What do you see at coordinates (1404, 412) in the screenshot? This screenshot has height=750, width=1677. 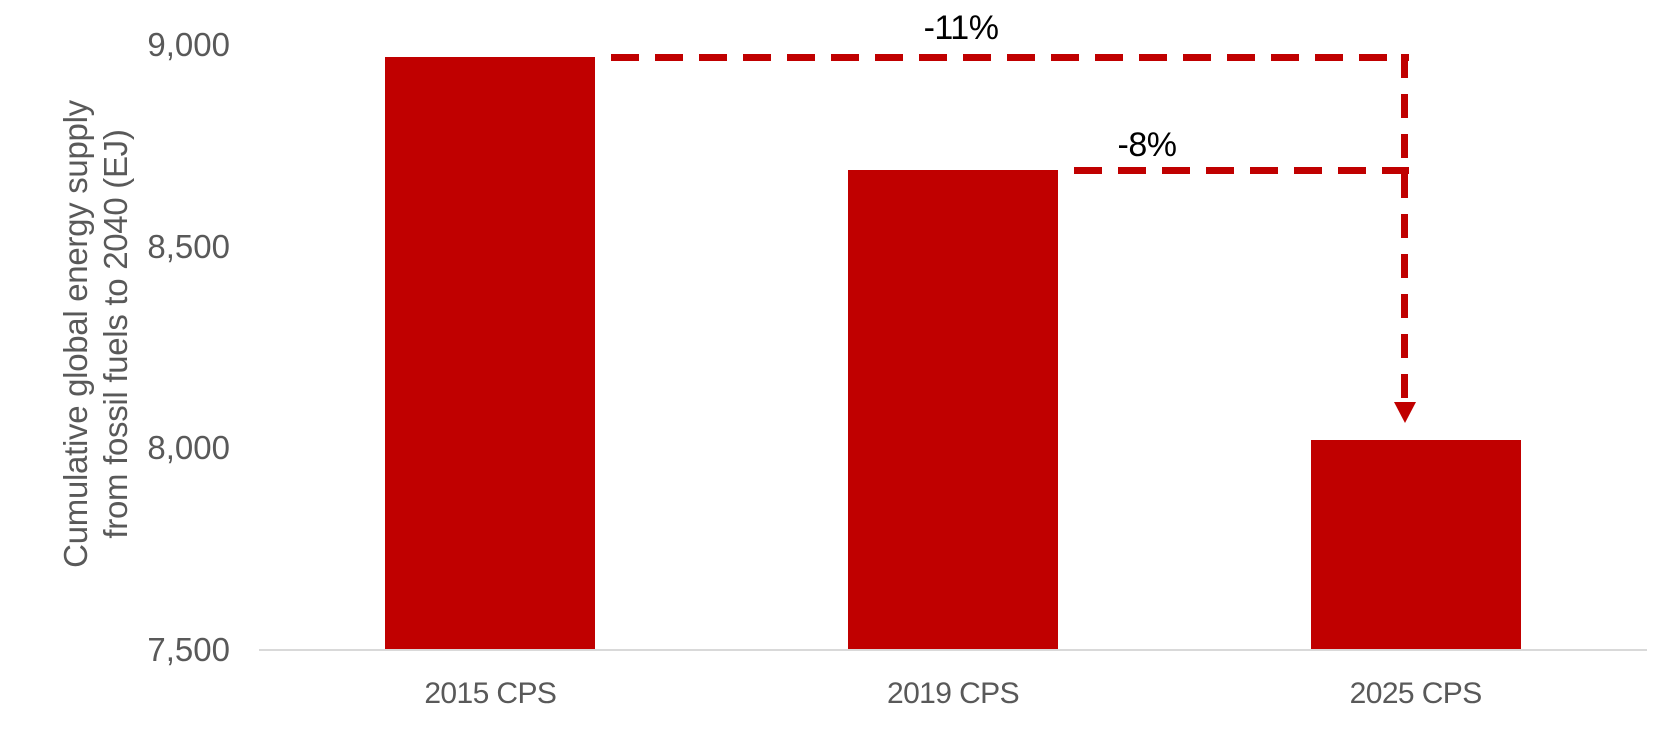 I see `arrow-down-icon` at bounding box center [1404, 412].